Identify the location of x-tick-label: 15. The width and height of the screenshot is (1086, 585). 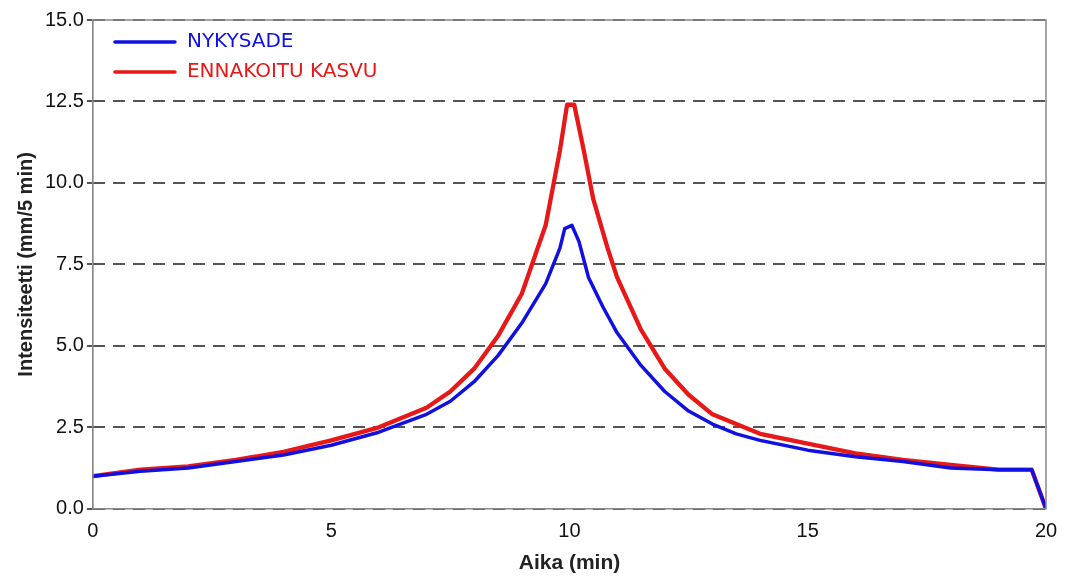
(807, 530).